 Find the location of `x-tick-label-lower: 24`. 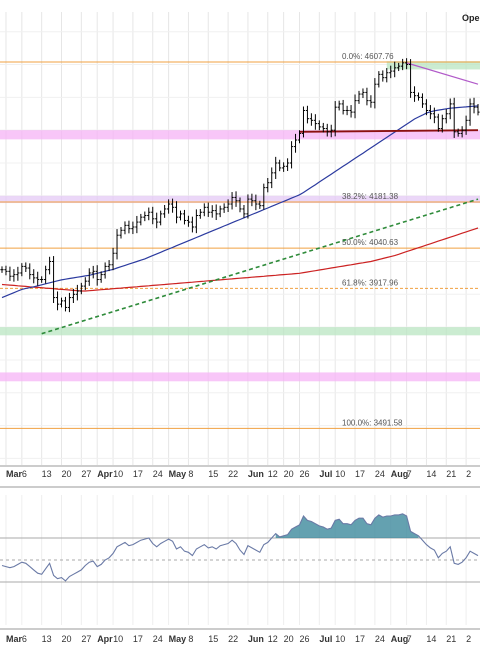

x-tick-label-lower: 24 is located at coordinates (380, 639).